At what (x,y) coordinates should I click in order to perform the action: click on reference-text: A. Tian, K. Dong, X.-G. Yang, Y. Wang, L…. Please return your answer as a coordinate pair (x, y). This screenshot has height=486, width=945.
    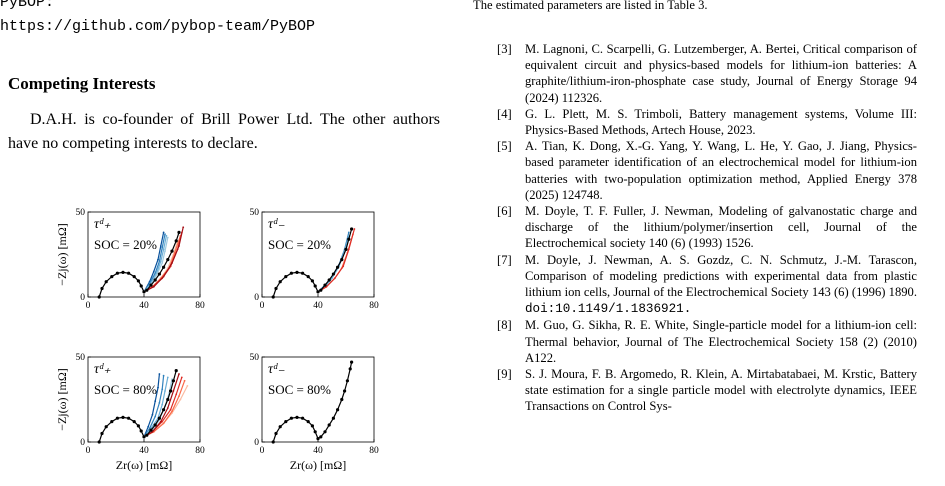
    Looking at the image, I should click on (721, 170).